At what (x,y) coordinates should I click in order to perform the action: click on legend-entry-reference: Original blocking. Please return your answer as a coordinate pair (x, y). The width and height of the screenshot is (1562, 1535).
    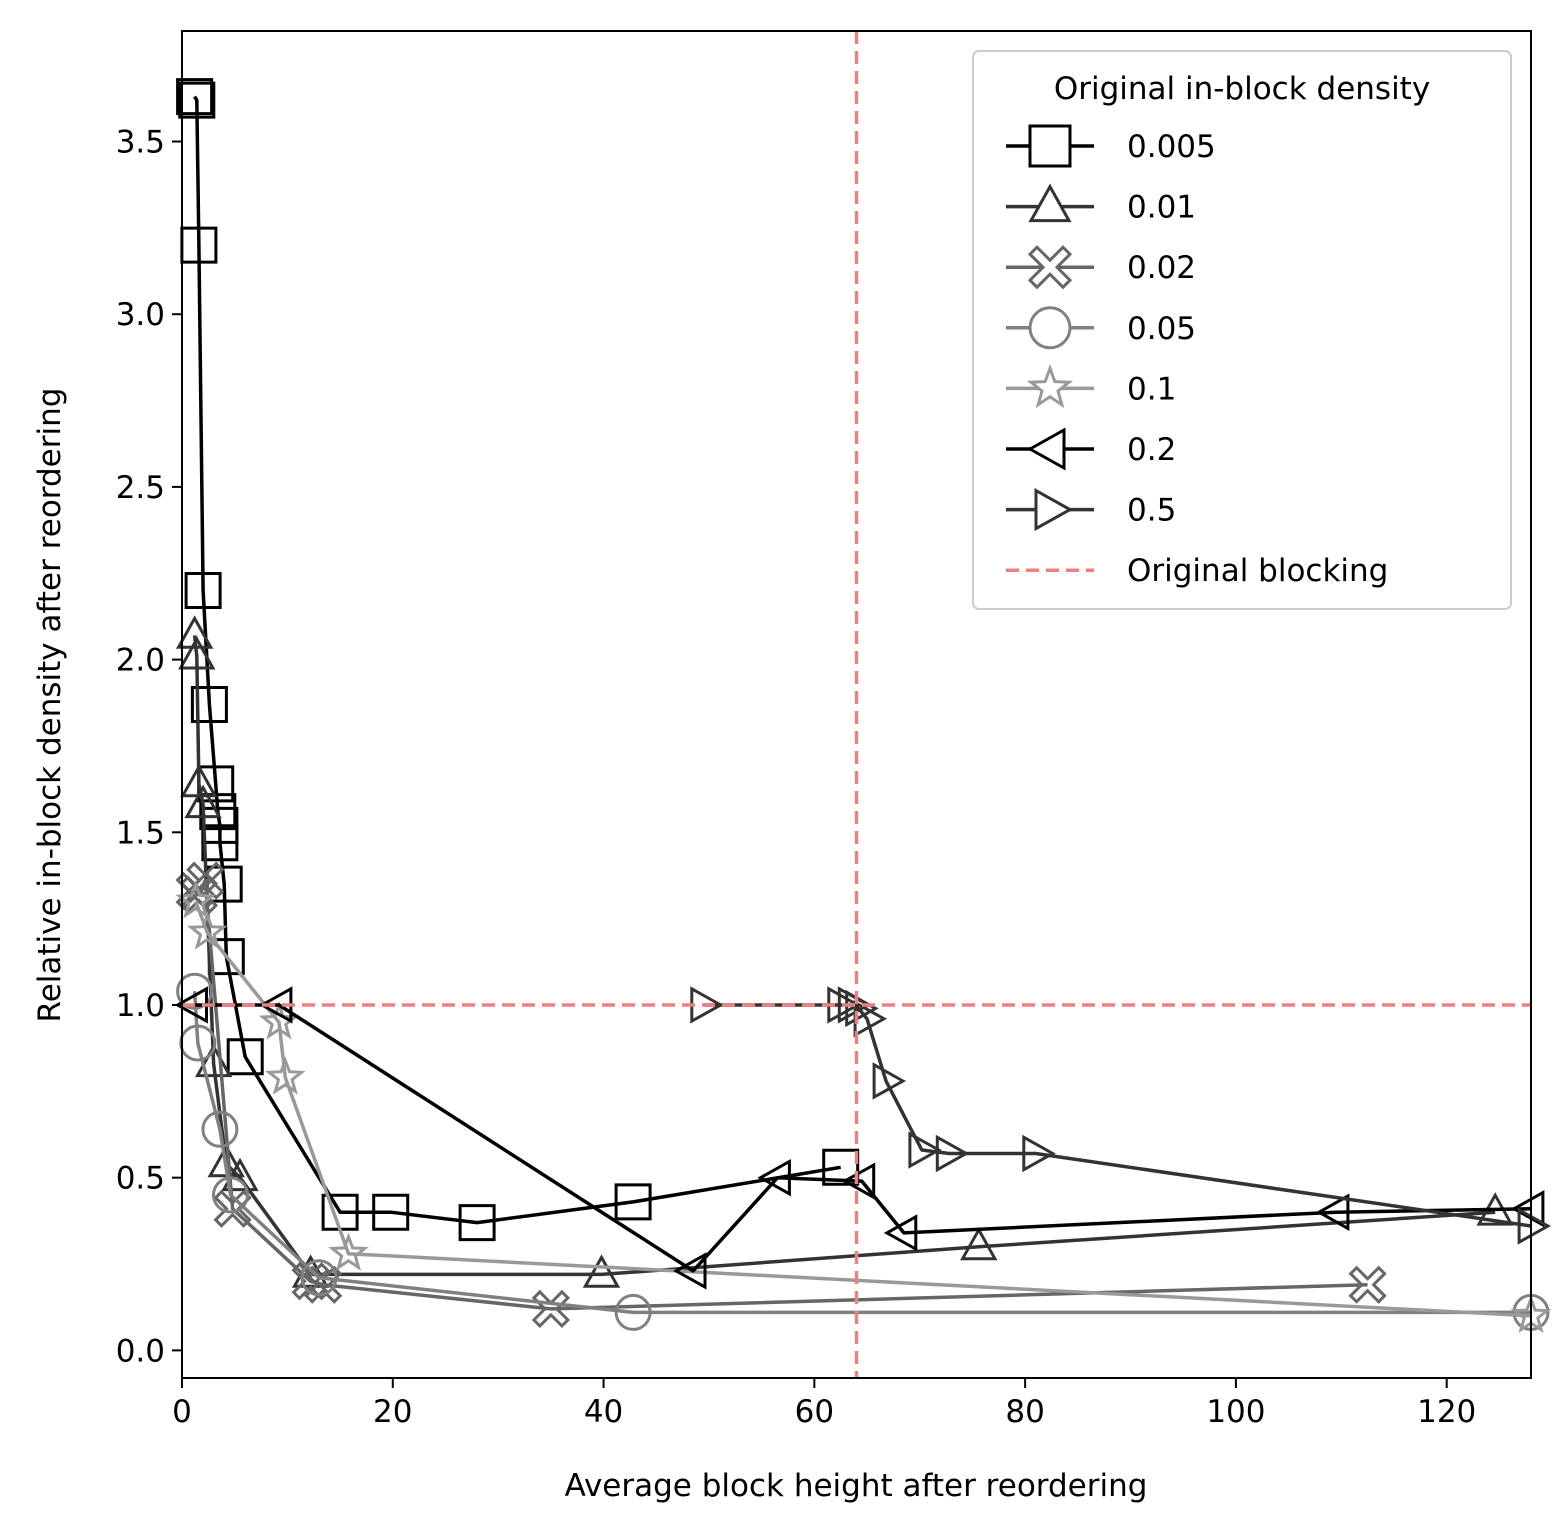
    Looking at the image, I should click on (1197, 571).